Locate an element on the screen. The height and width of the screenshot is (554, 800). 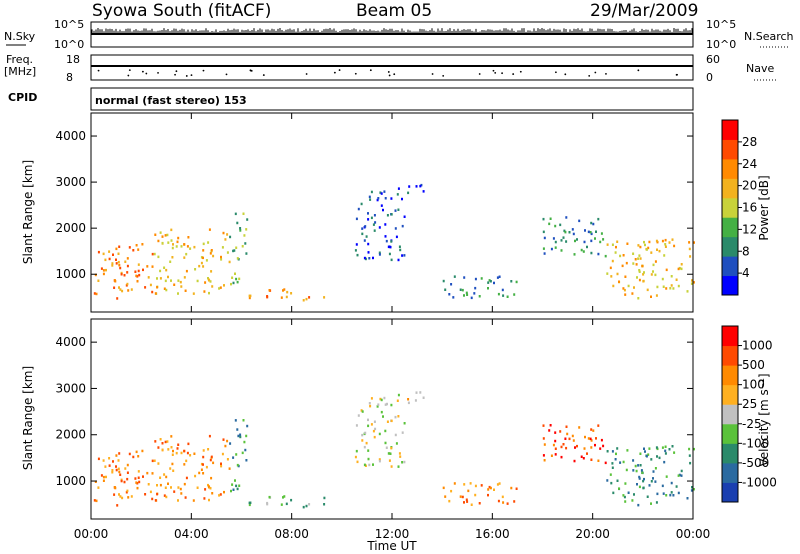
colorbar-swatch is located at coordinates (730, 130).